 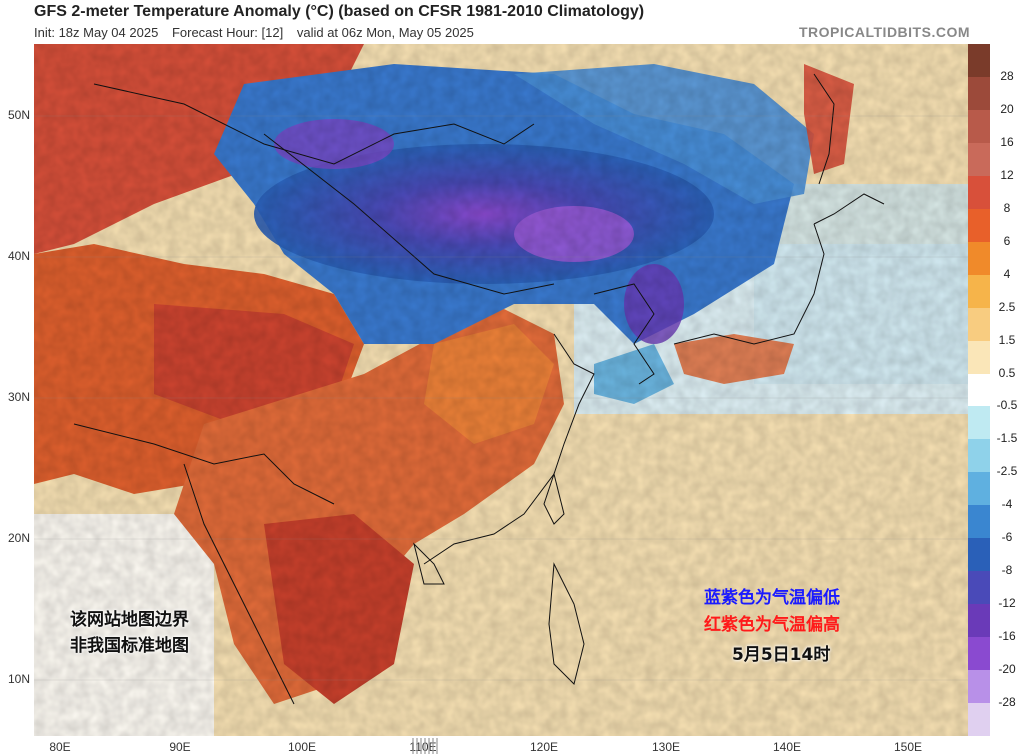 I want to click on lon-label-90e: 90E, so click(x=180, y=747).